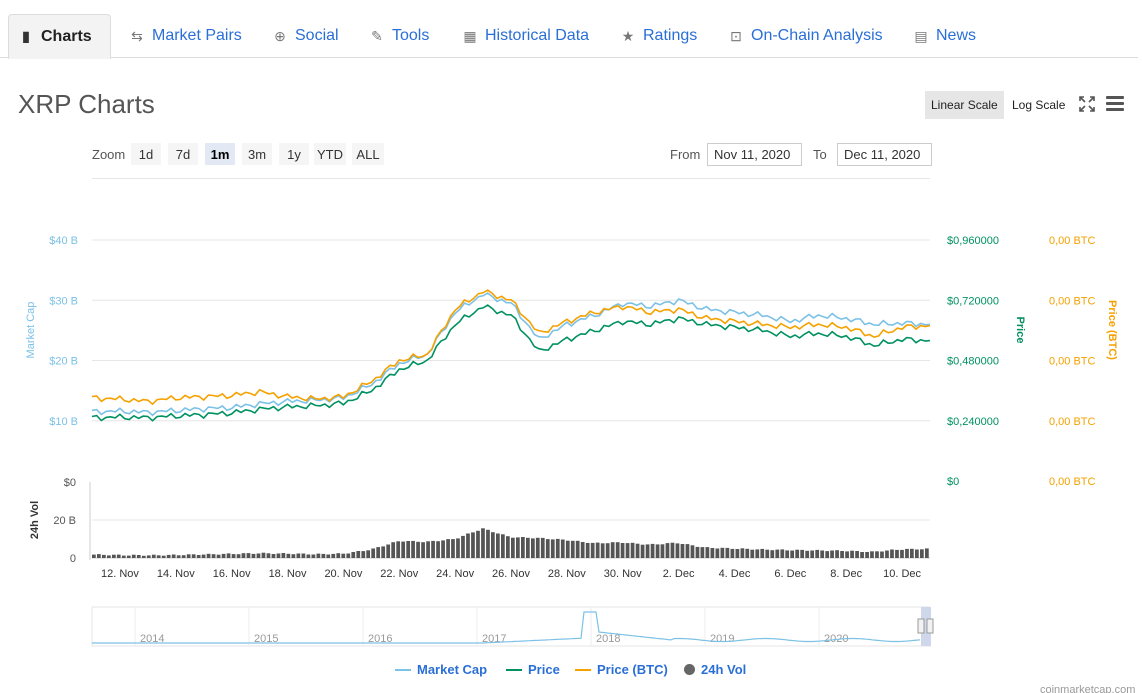 The image size is (1142, 693). What do you see at coordinates (59, 36) in the screenshot?
I see `tab-charts: ▮ Charts` at bounding box center [59, 36].